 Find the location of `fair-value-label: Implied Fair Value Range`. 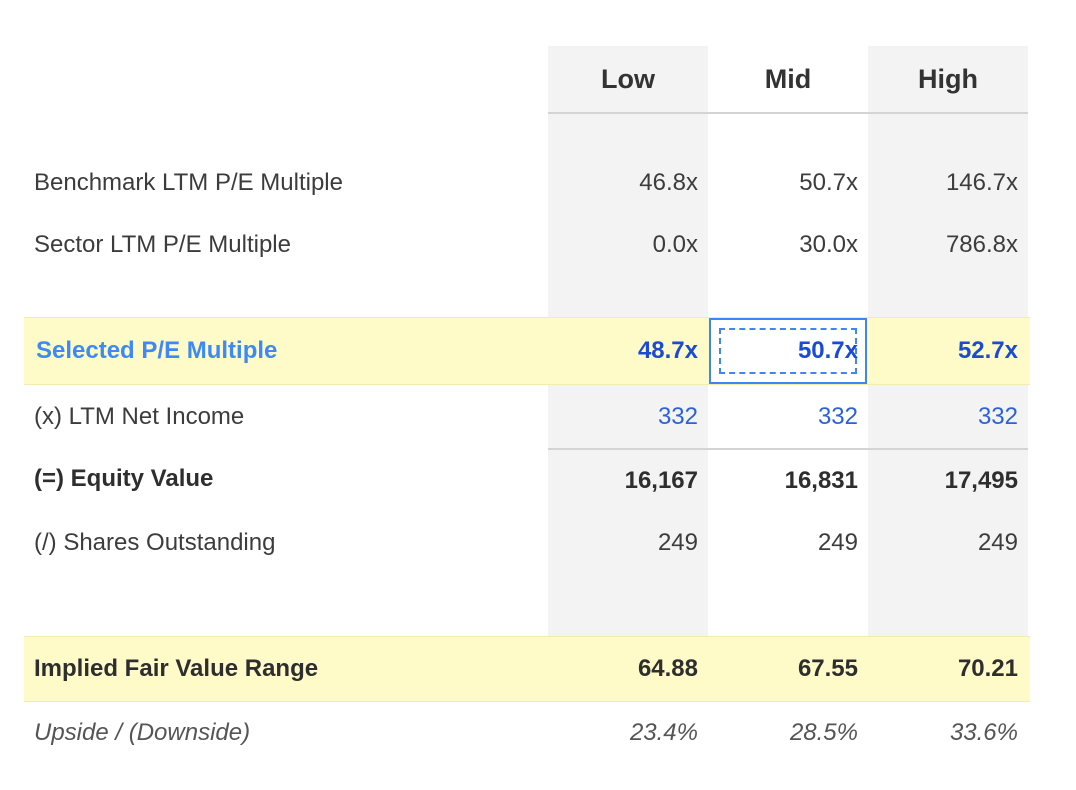

fair-value-label: Implied Fair Value Range is located at coordinates (176, 668).